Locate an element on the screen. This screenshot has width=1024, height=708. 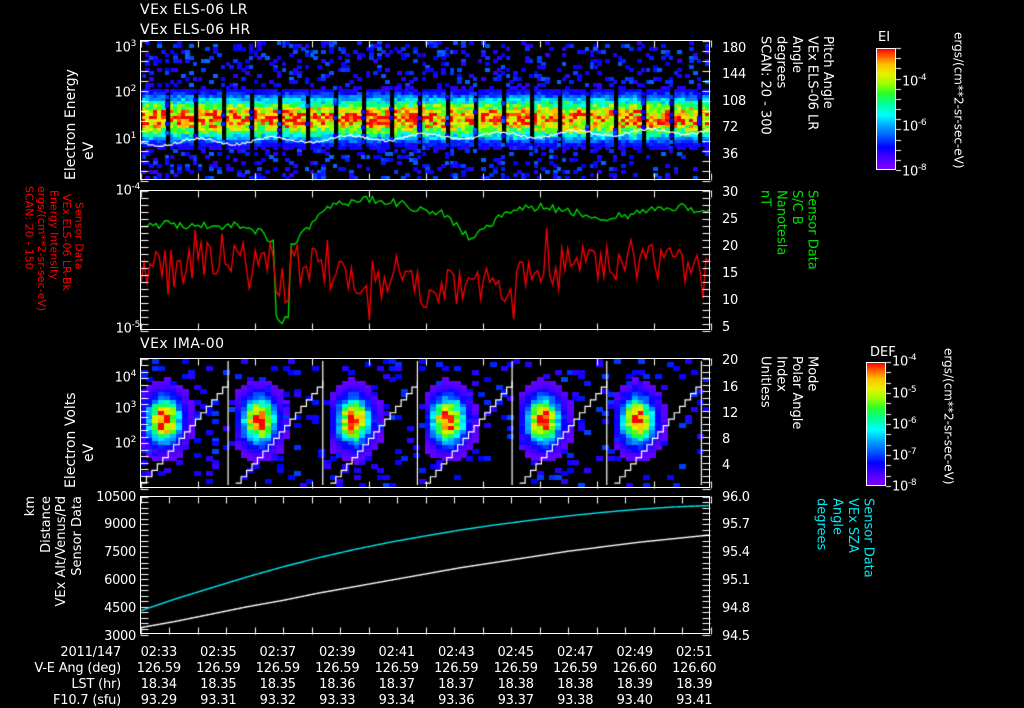
panel4-left-line-0: Sensor Data is located at coordinates (77, 536).